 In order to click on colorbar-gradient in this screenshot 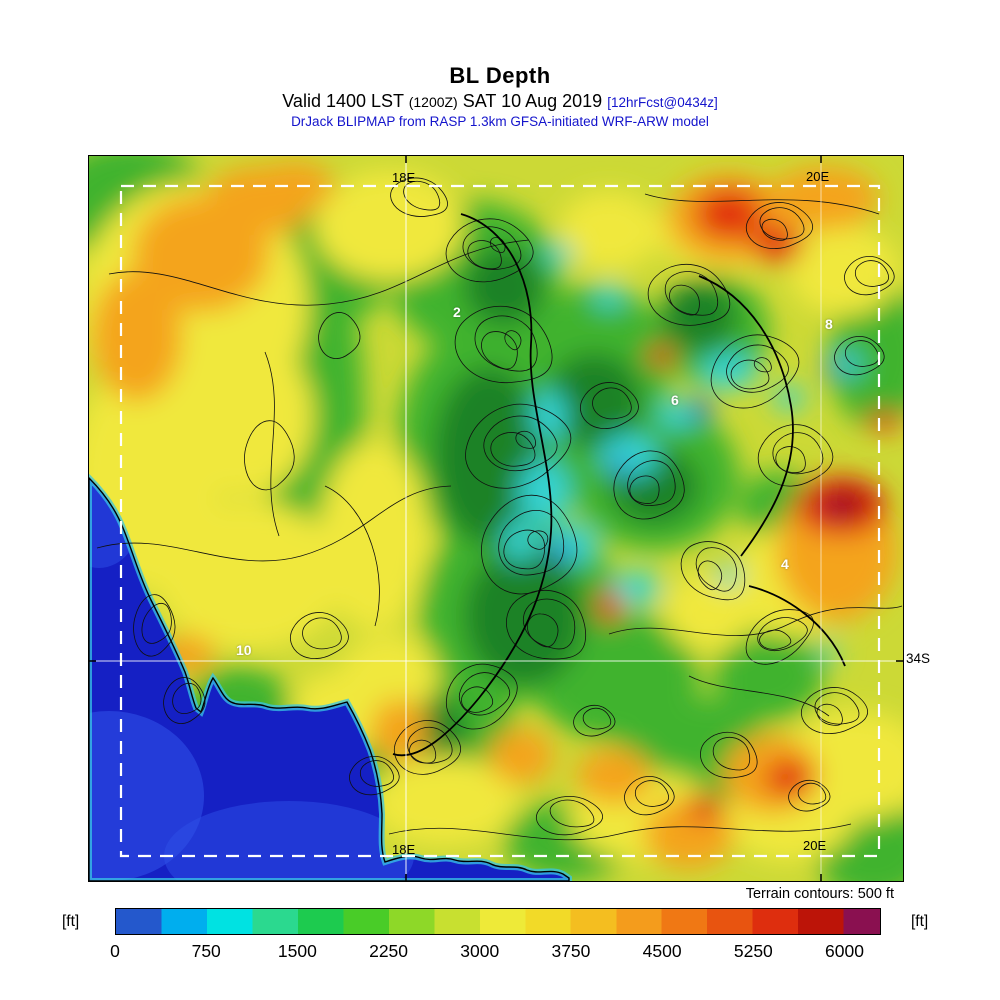, I will do `click(498, 921)`.